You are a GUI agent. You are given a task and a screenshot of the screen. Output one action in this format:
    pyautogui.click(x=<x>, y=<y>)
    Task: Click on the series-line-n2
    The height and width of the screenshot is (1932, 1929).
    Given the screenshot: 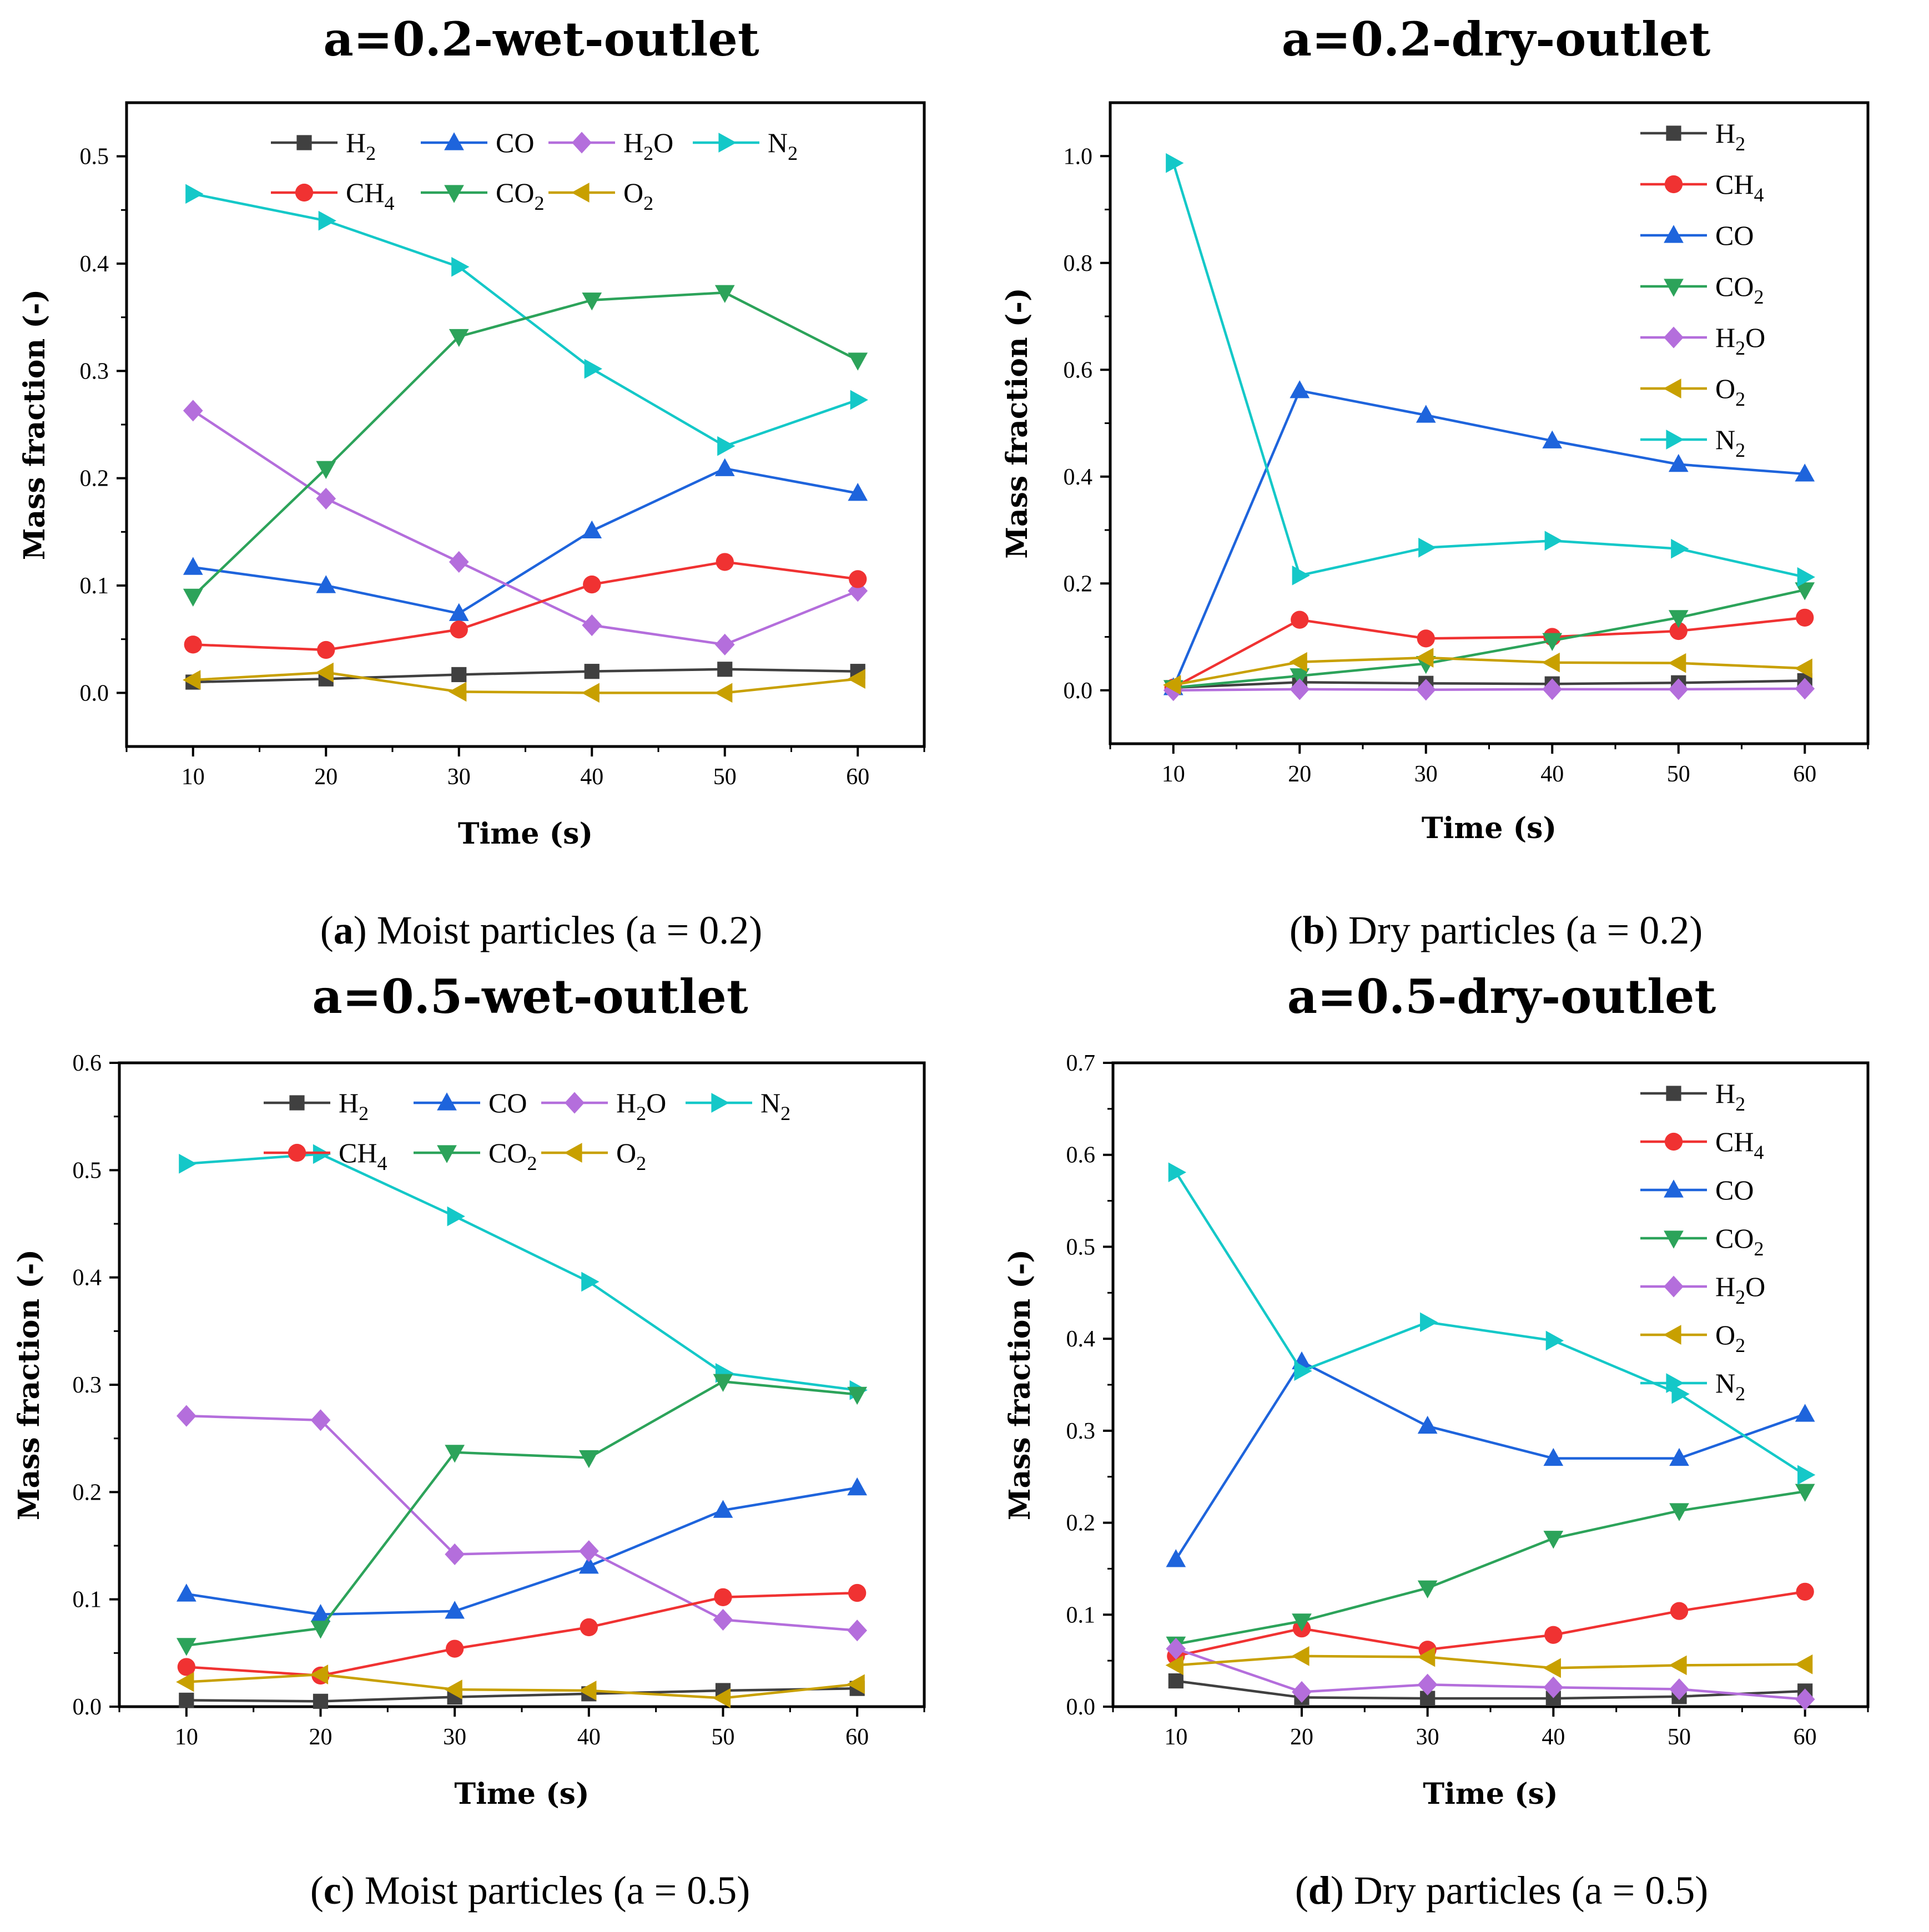 What is the action you would take?
    pyautogui.click(x=1488, y=370)
    